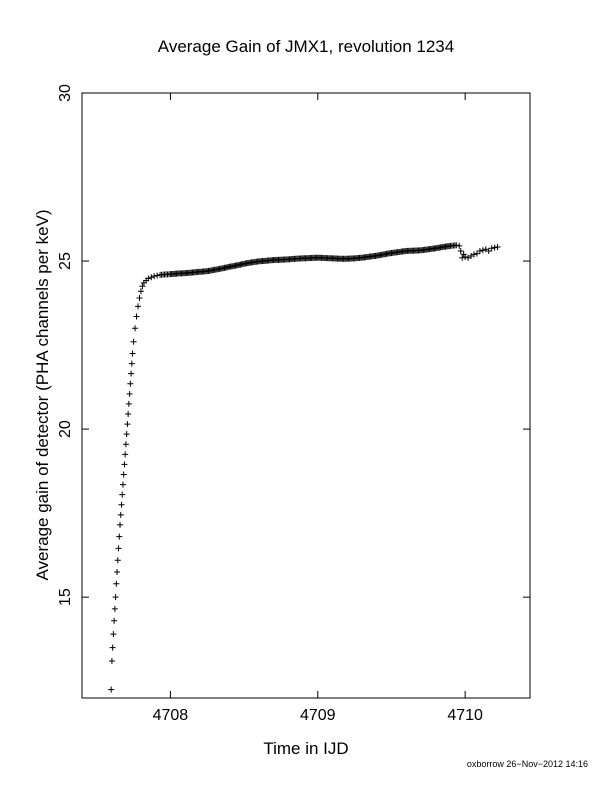 The image size is (612, 792). I want to click on x-axis-label: Time in IJD, so click(305, 748).